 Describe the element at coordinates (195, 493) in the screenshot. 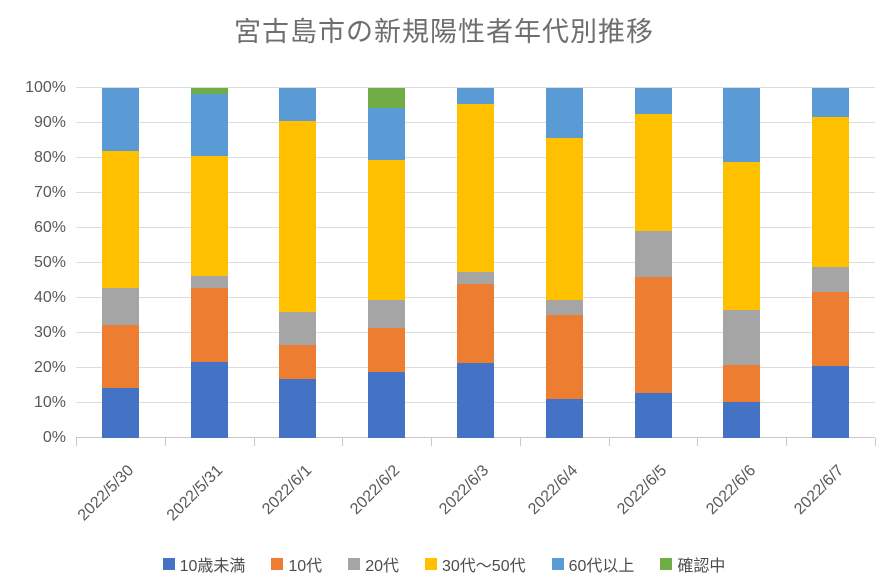

I see `x-tick-label-2022-5-31: 2022/5/31` at that location.